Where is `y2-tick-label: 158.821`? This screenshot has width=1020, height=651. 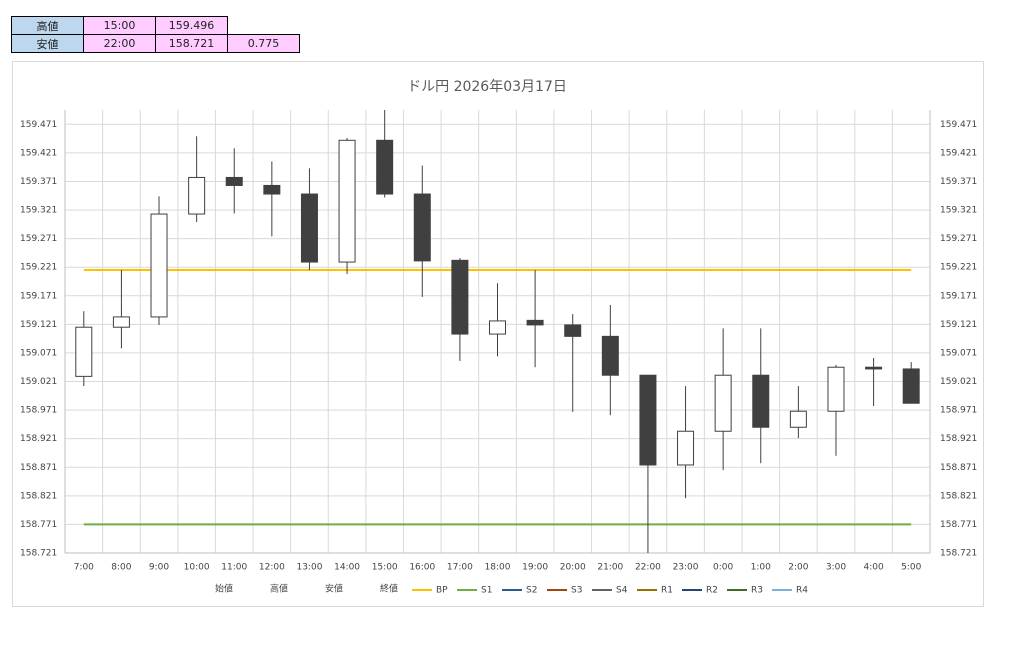 y2-tick-label: 158.821 is located at coordinates (958, 496).